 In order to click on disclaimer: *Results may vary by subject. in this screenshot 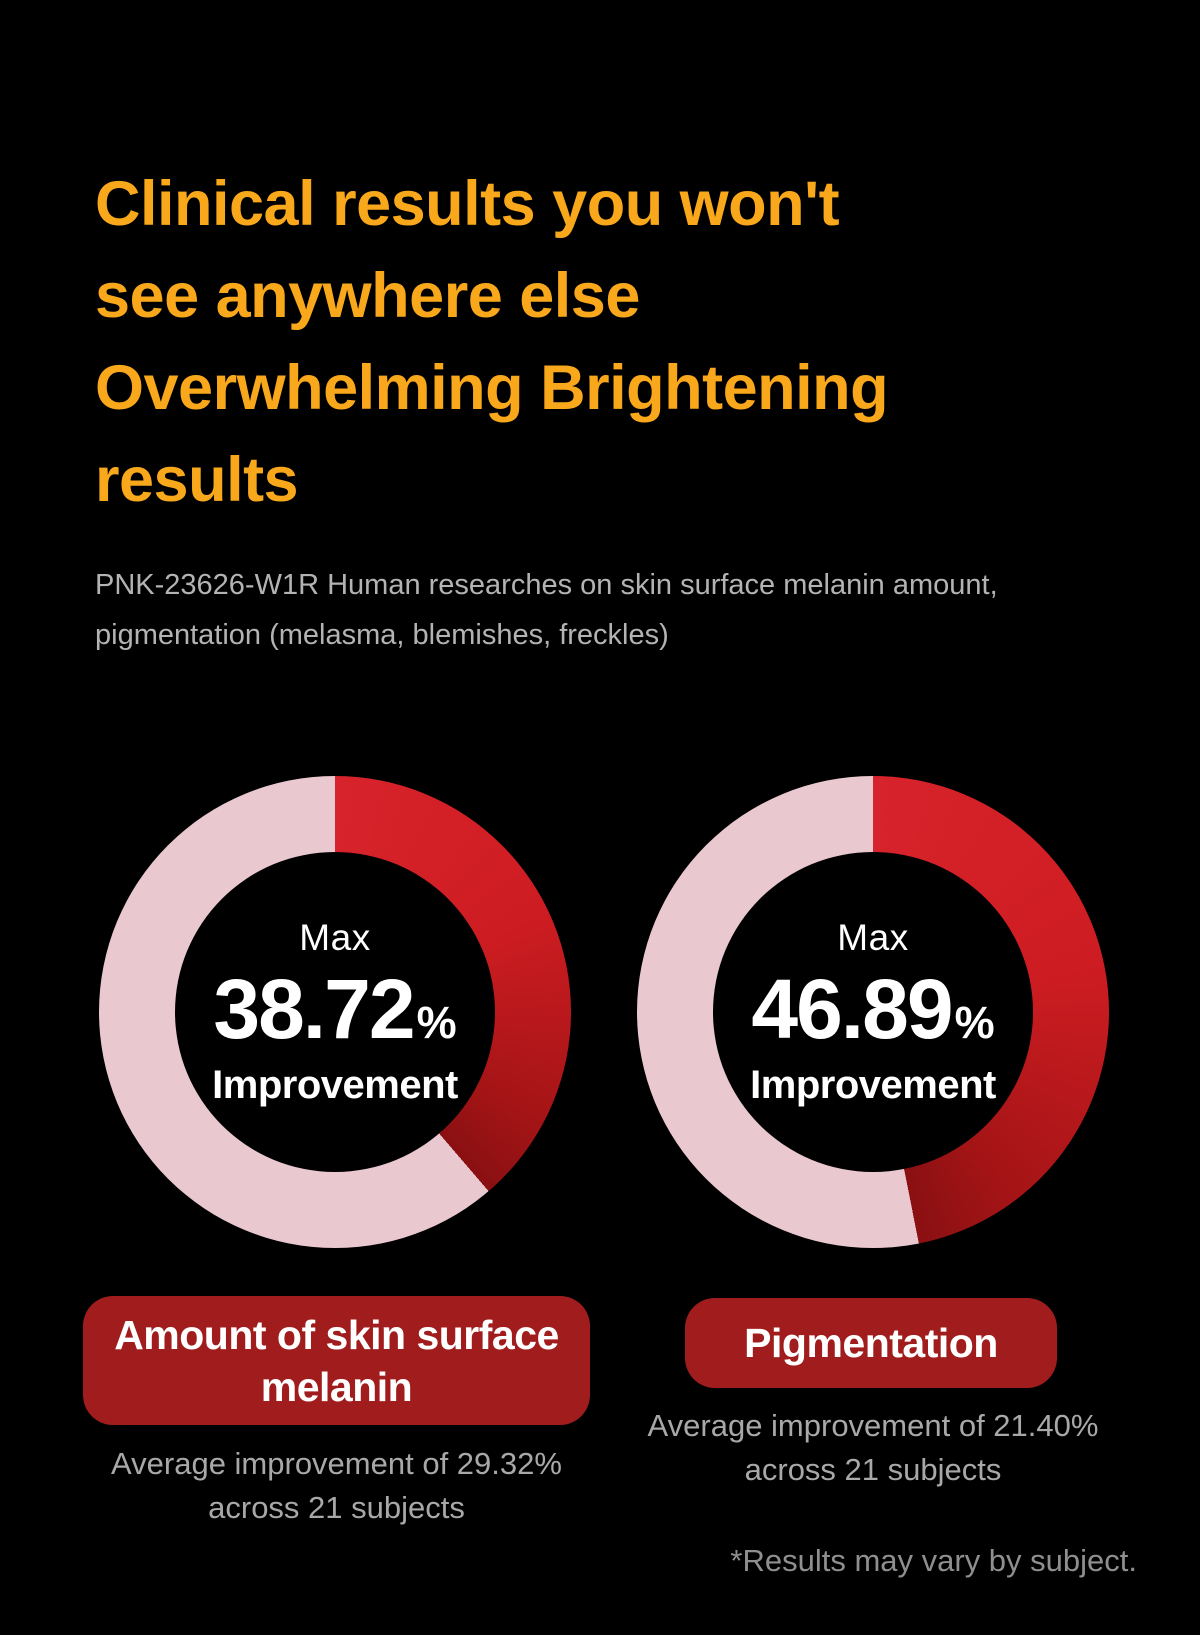, I will do `click(933, 1560)`.